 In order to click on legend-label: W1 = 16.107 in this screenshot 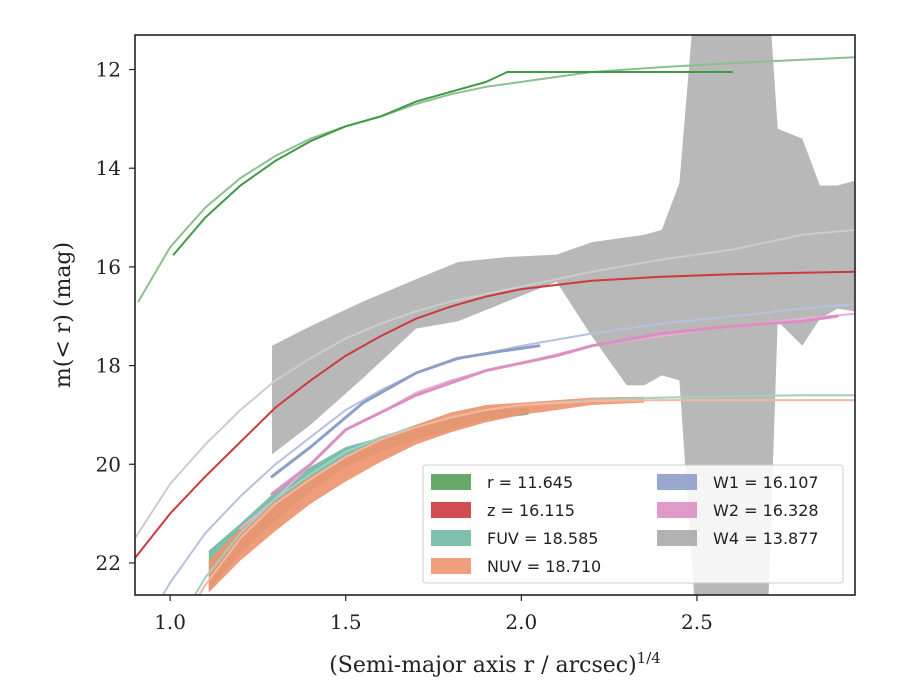, I will do `click(766, 482)`.